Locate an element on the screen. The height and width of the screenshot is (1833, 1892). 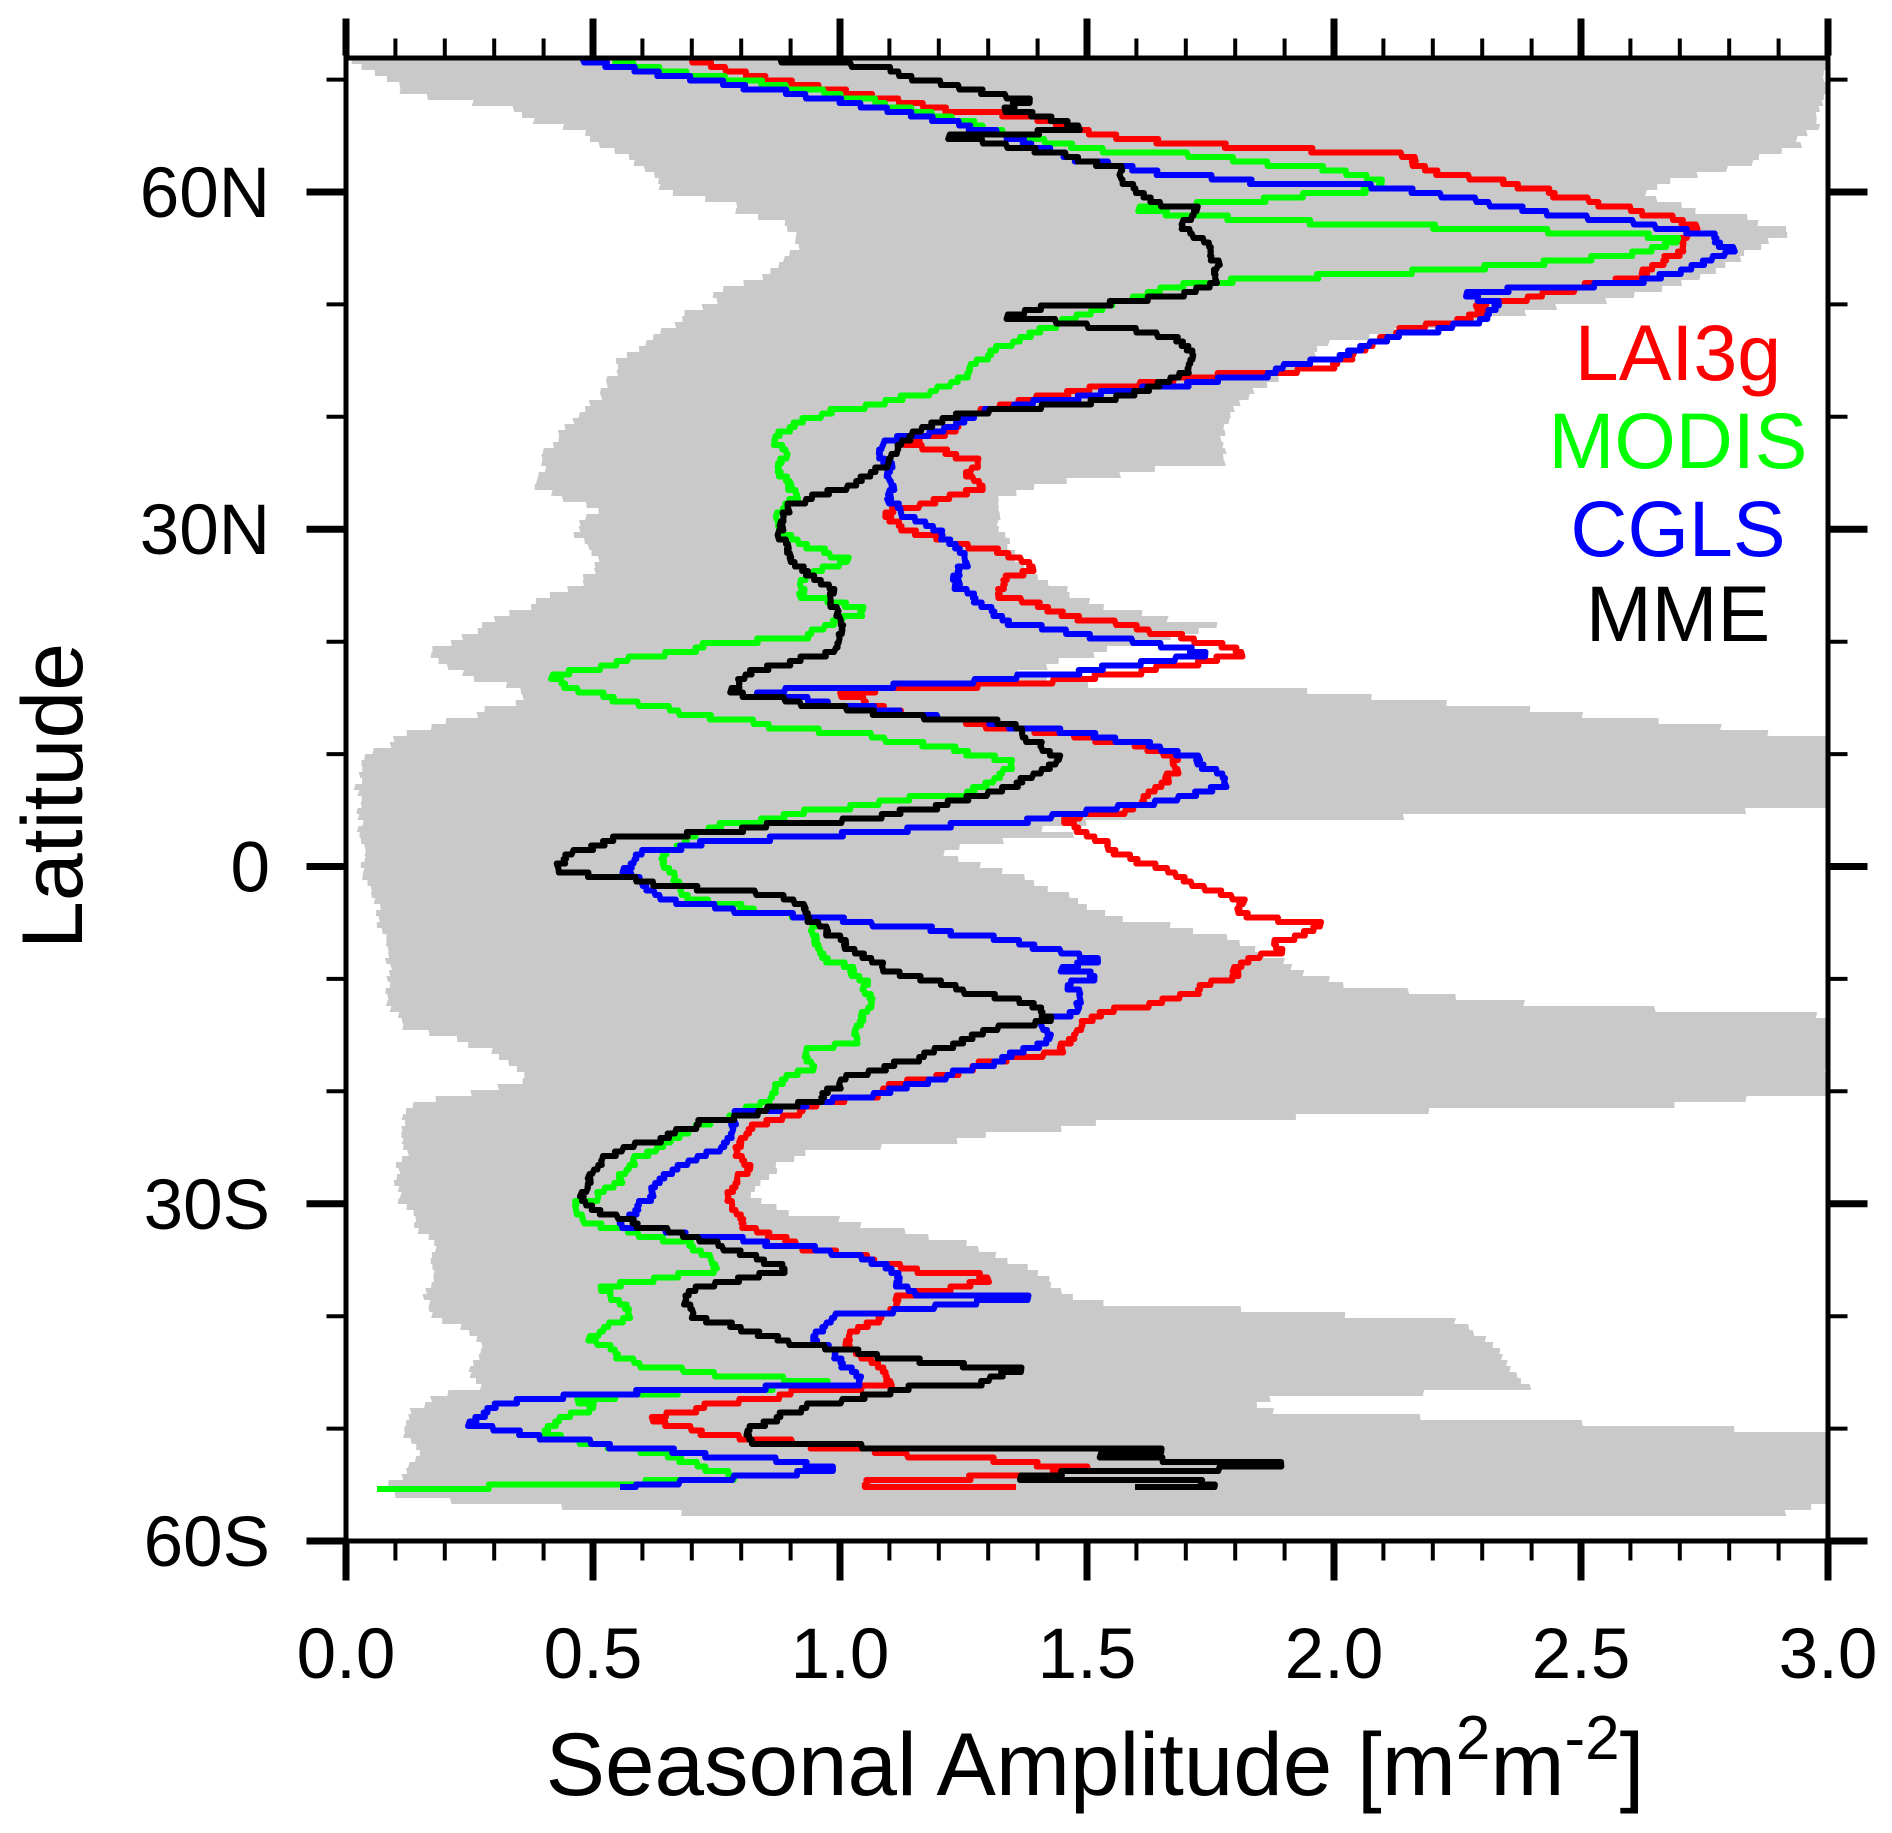
svg-text: 2.5 is located at coordinates (1581, 1654).